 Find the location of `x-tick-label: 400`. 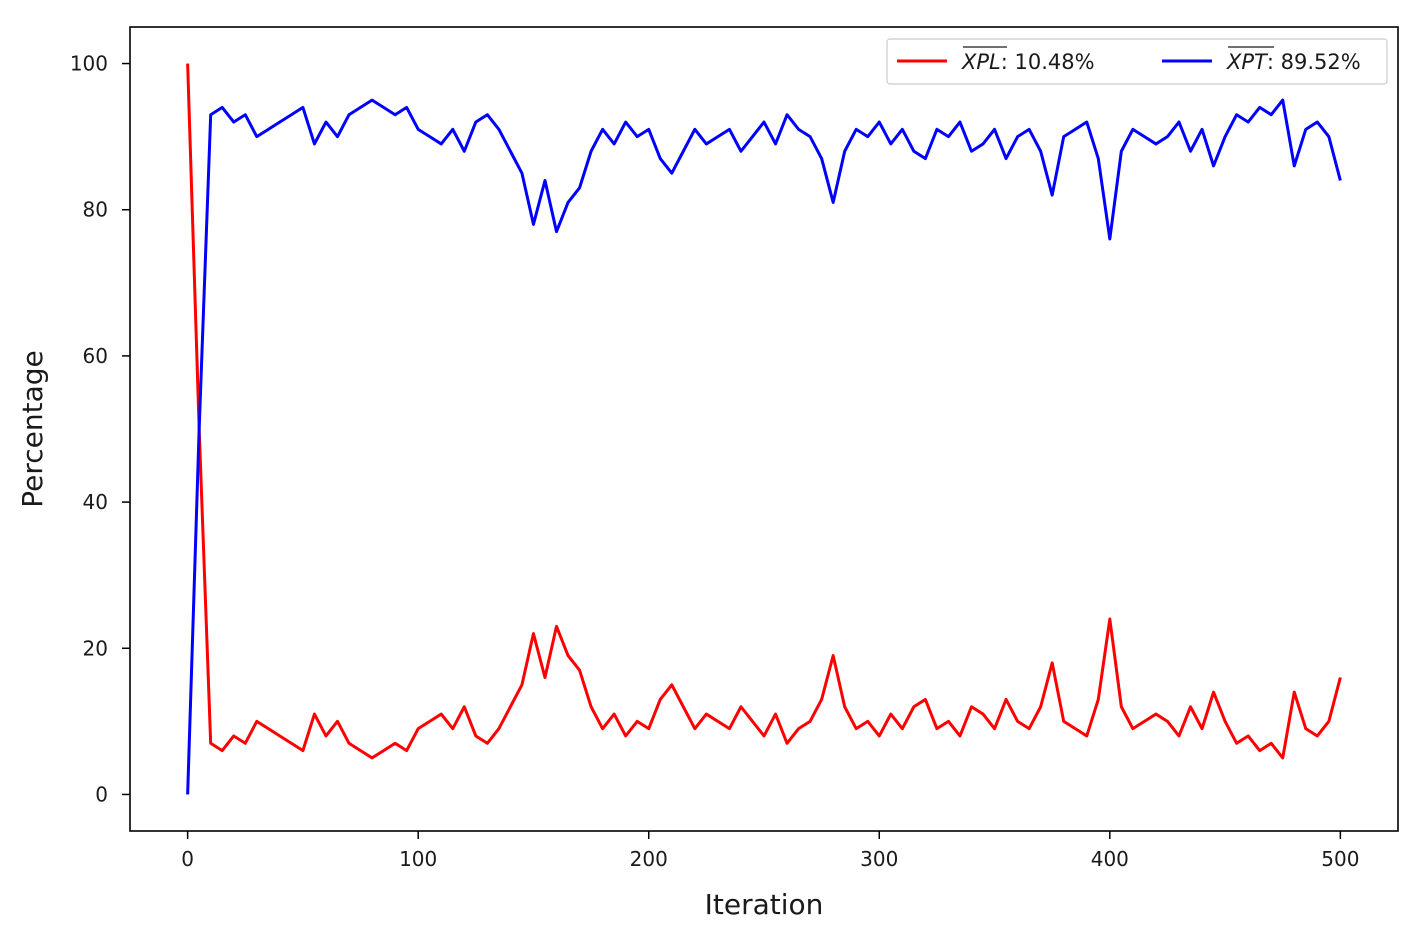

x-tick-label: 400 is located at coordinates (1110, 859).